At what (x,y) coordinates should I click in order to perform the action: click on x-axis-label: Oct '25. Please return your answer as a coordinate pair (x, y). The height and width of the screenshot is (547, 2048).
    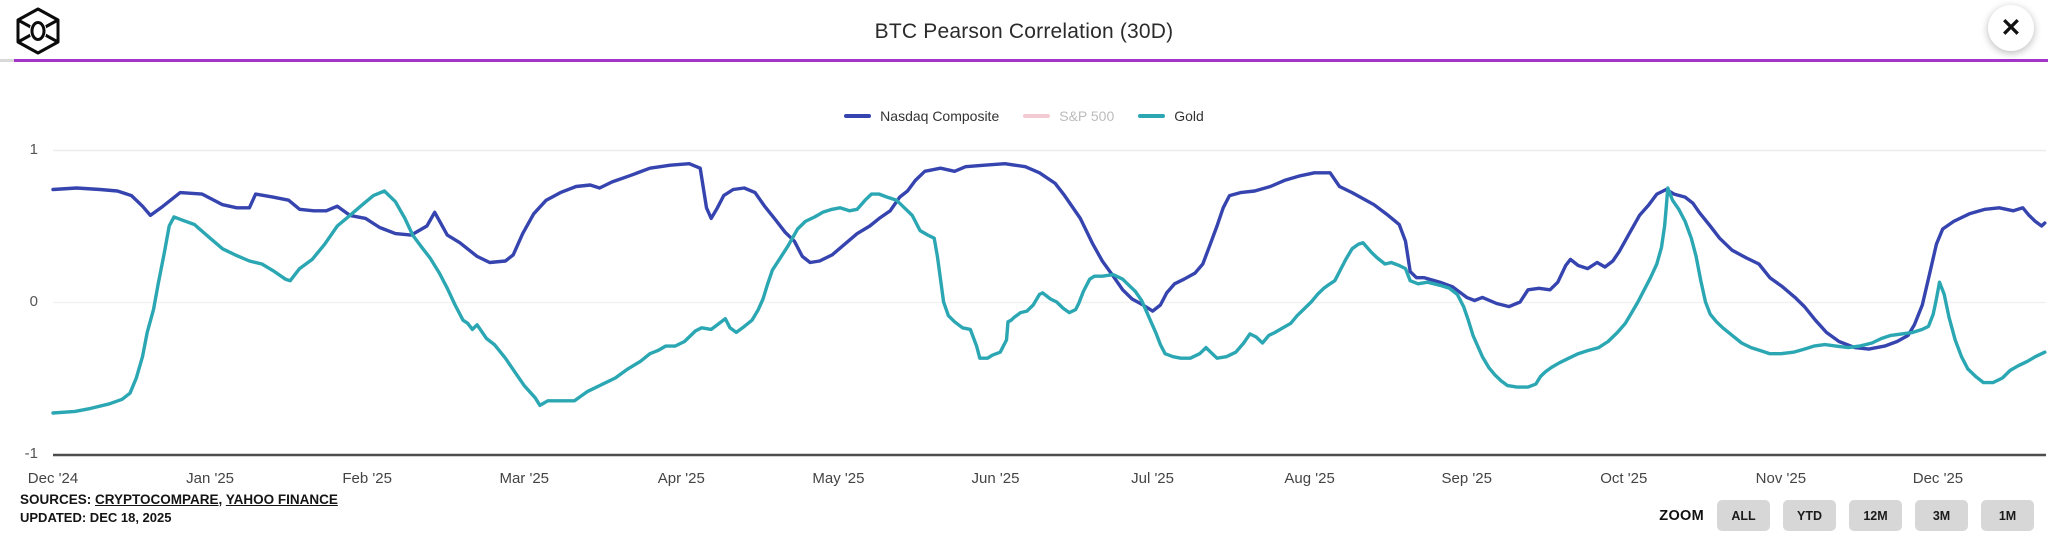
    Looking at the image, I should click on (1624, 478).